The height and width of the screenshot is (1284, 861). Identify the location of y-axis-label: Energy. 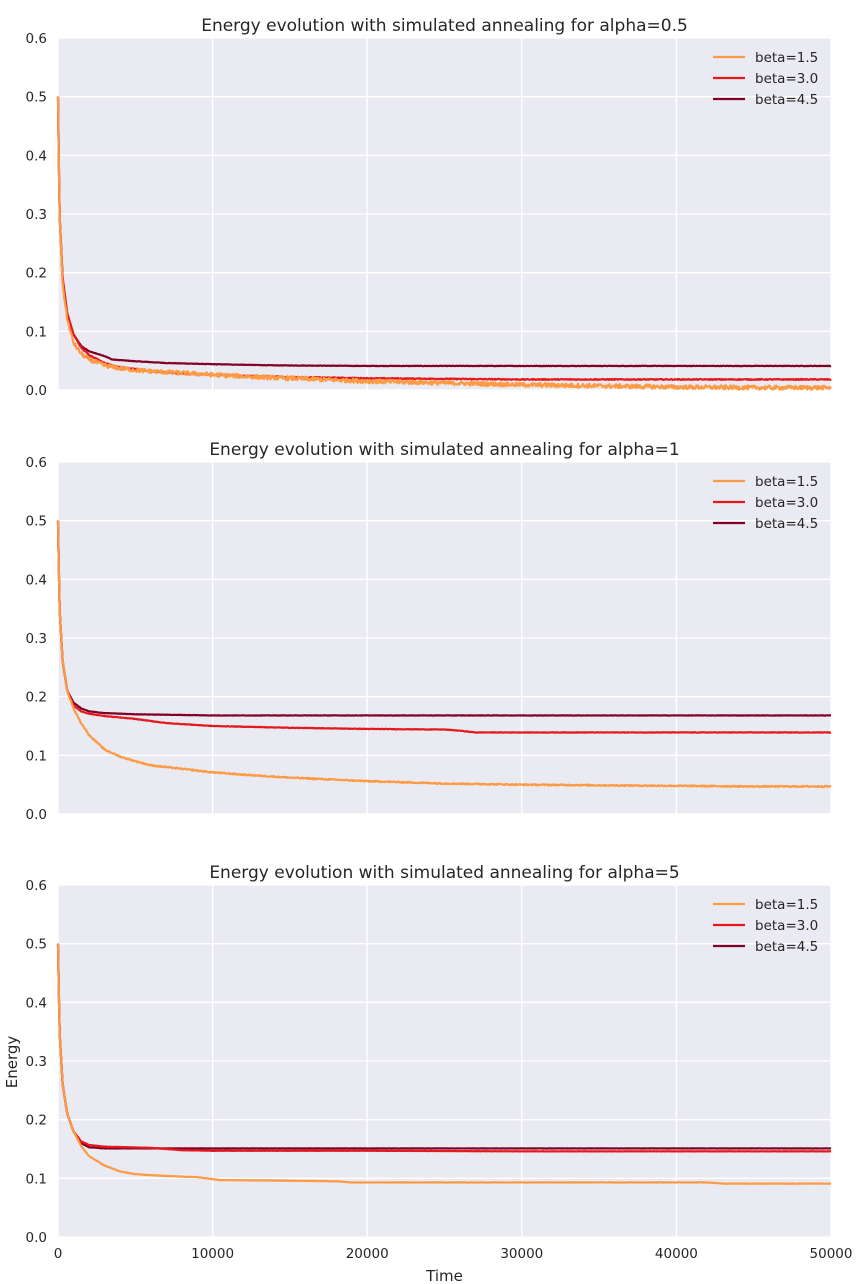
(12, 1062).